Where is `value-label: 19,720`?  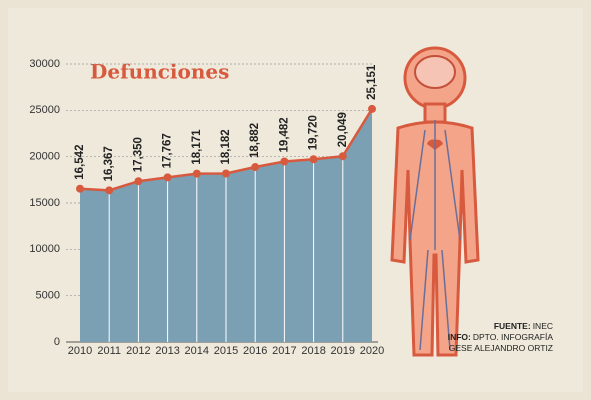
value-label: 19,720 is located at coordinates (314, 132).